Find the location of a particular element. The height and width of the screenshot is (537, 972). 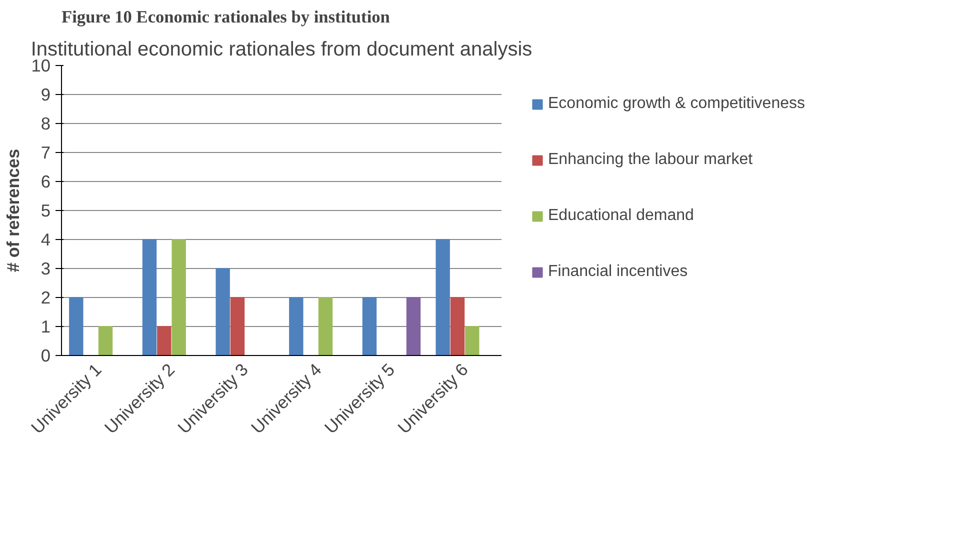

legend-label: Educational demand is located at coordinates (621, 216).